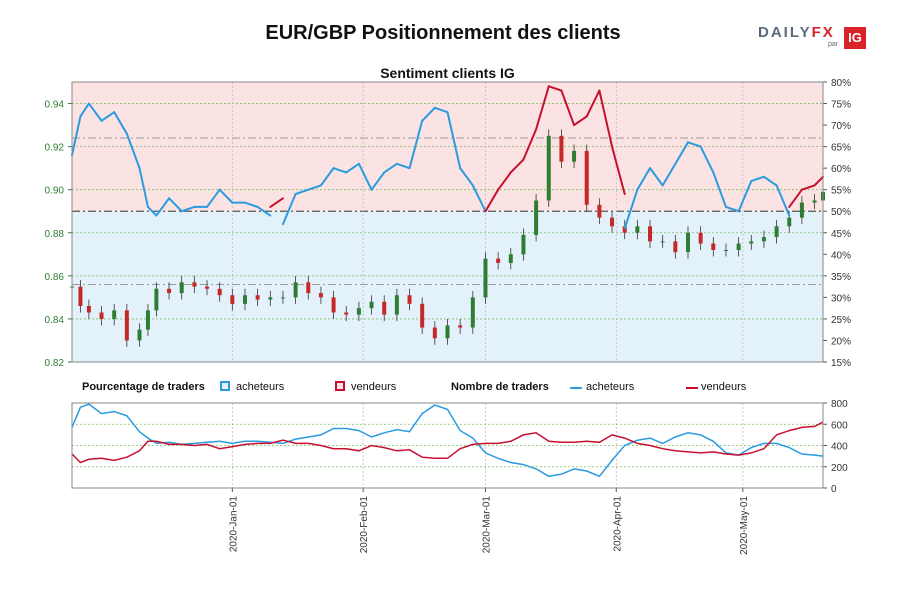 The height and width of the screenshot is (600, 900). Describe the element at coordinates (260, 387) in the screenshot. I see `legend-pct-buyers-label: acheteurs` at that location.